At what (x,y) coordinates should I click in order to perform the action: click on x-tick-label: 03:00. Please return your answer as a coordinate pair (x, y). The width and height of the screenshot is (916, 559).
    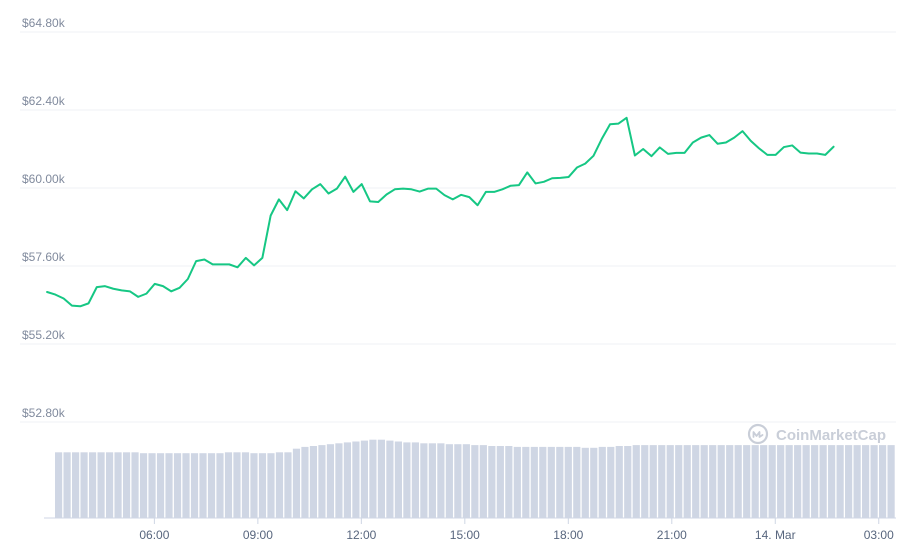
    Looking at the image, I should click on (879, 535).